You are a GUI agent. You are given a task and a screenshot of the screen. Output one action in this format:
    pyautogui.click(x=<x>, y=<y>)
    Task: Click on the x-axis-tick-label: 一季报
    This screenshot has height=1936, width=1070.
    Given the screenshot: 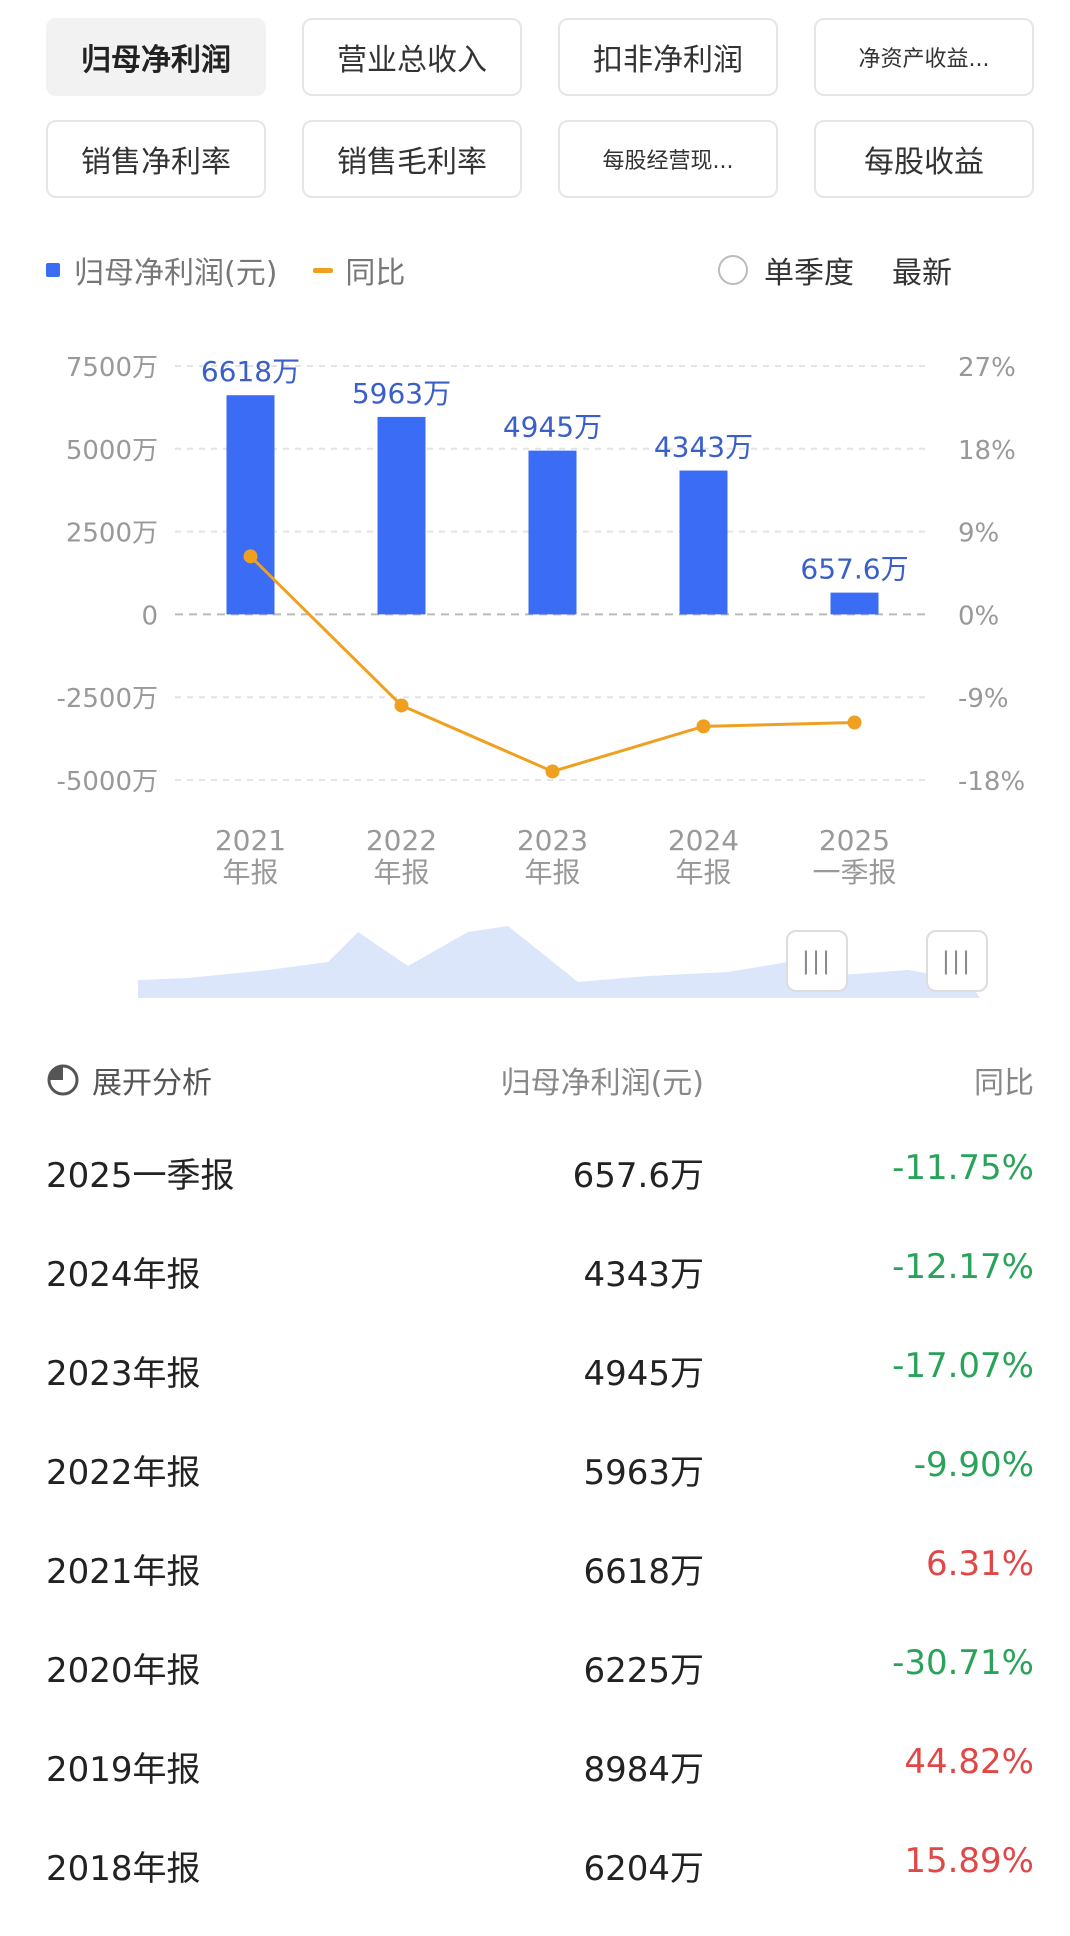 What is the action you would take?
    pyautogui.click(x=854, y=872)
    